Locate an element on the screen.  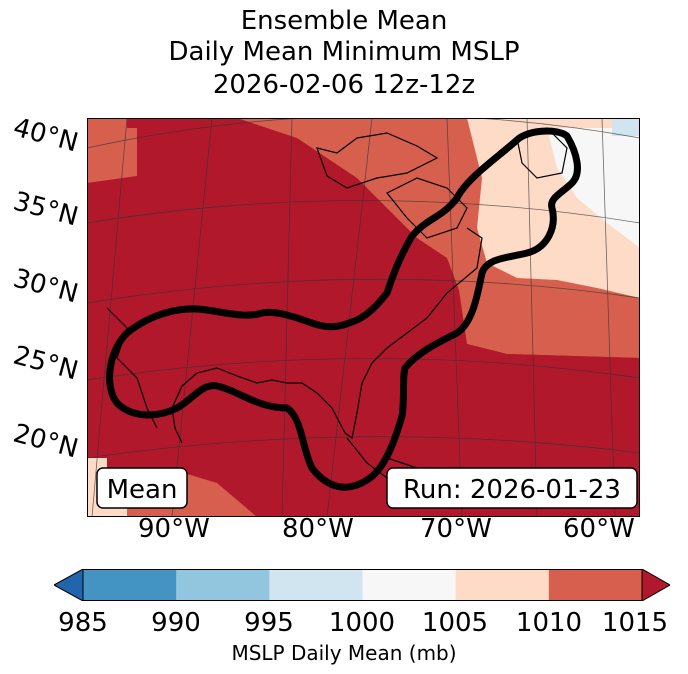
colorbar-under-arrow is located at coordinates (69, 585).